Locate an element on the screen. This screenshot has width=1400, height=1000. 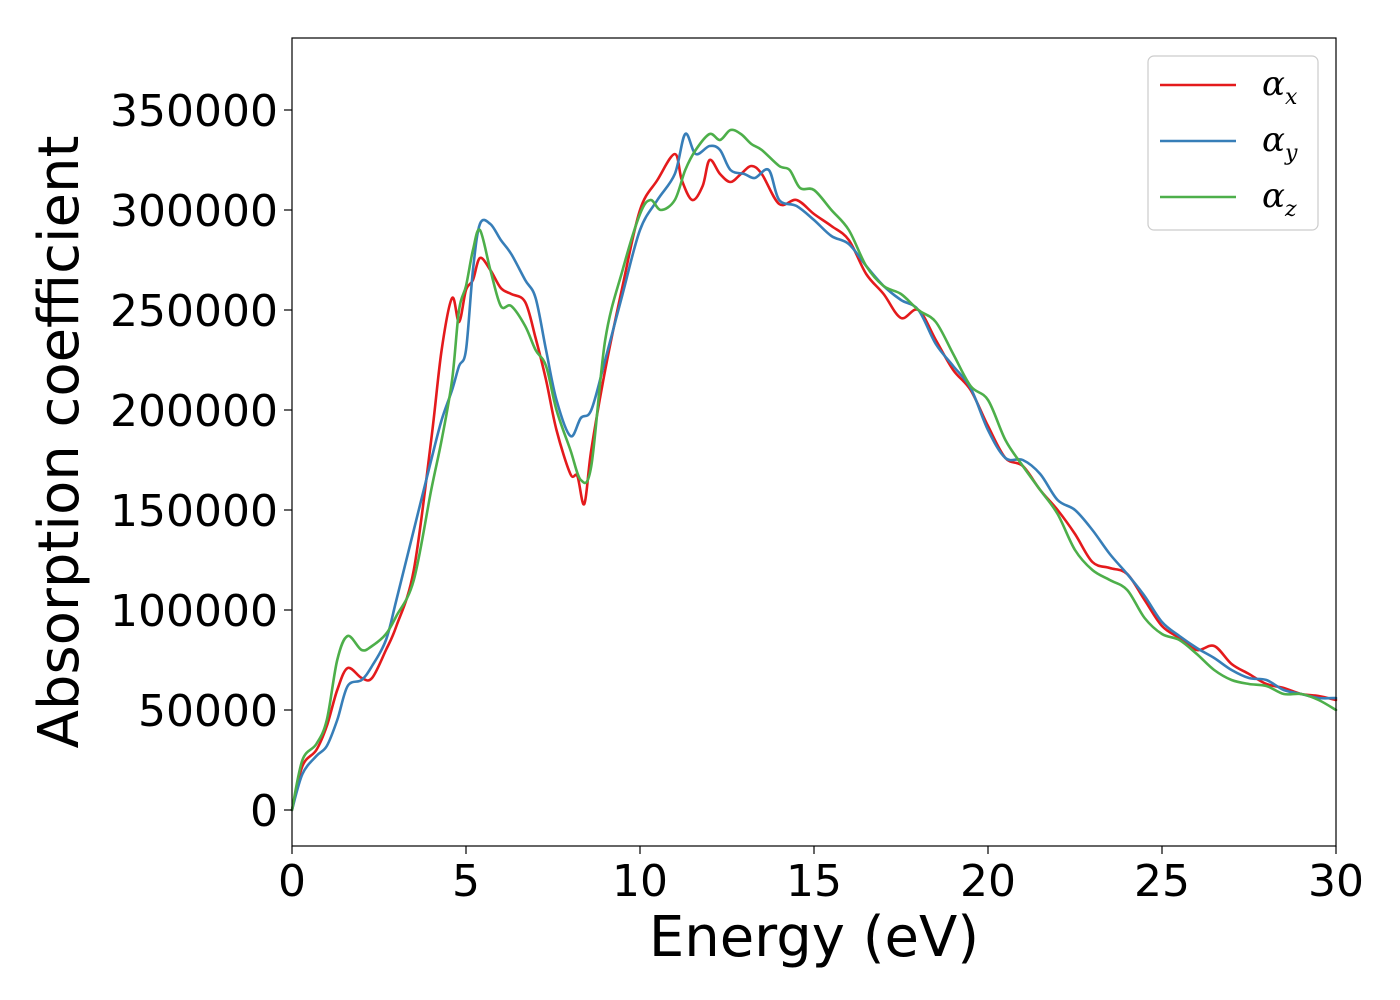
x-tick-label: 10 is located at coordinates (640, 881).